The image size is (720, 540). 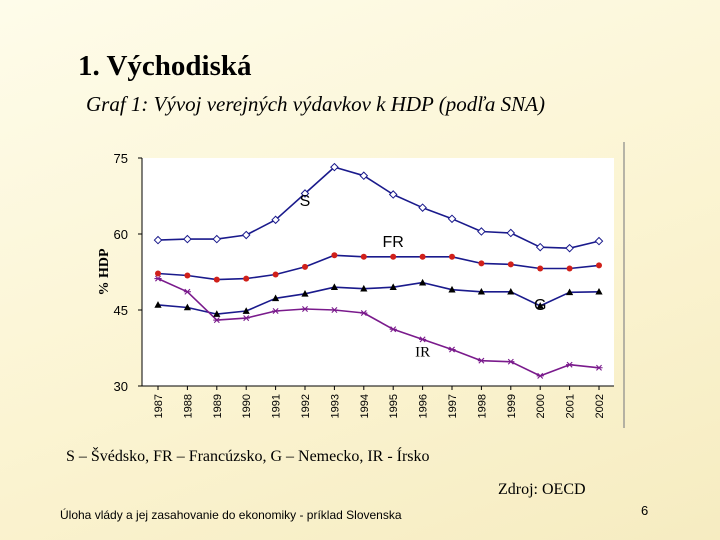 I want to click on y-tick-label: 30, so click(x=121, y=386).